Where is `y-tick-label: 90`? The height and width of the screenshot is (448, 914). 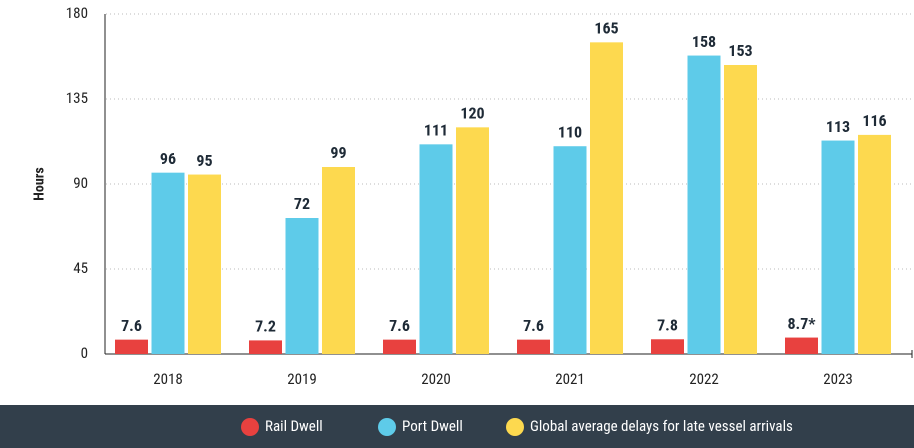 y-tick-label: 90 is located at coordinates (80, 183).